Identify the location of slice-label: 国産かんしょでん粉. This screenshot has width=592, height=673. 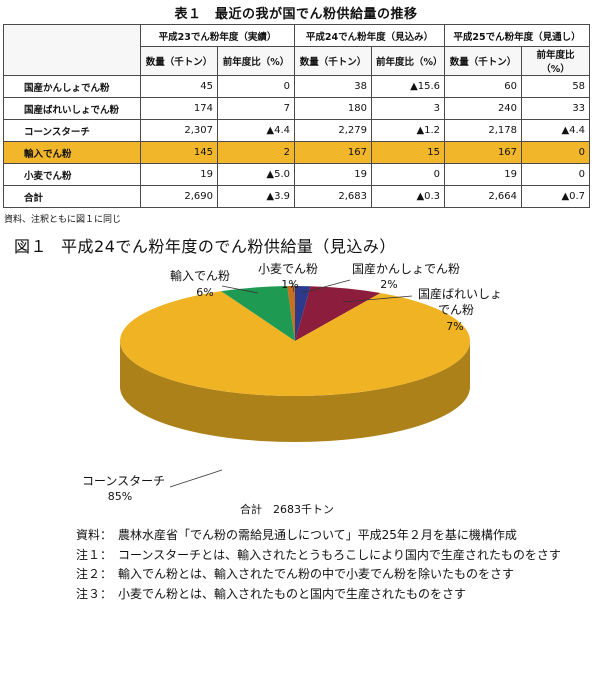
(406, 268).